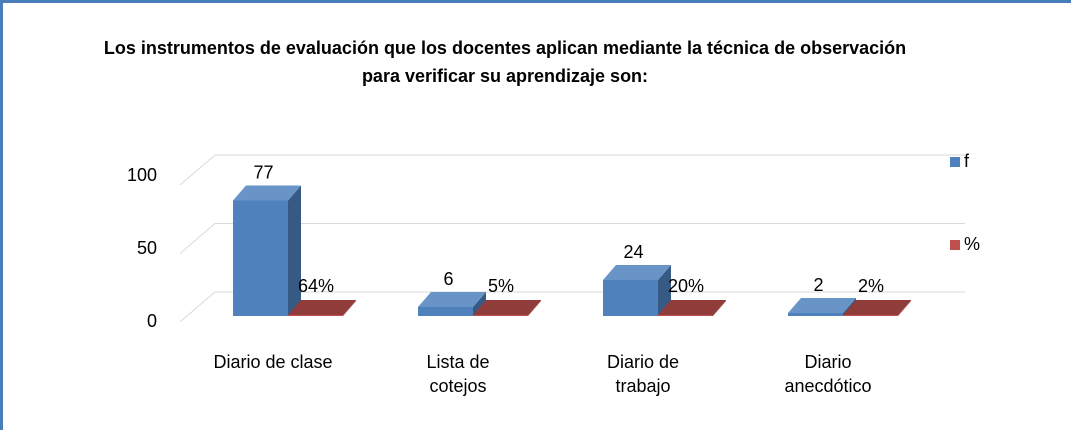 This screenshot has width=1071, height=430. I want to click on data-label: 24, so click(633, 252).